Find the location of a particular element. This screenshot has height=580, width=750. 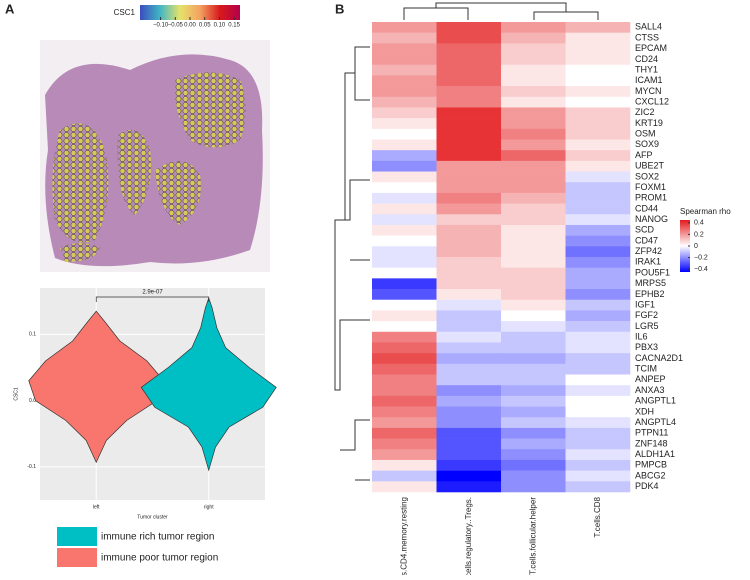

colorbar-tick-label: 0.00 is located at coordinates (190, 26).